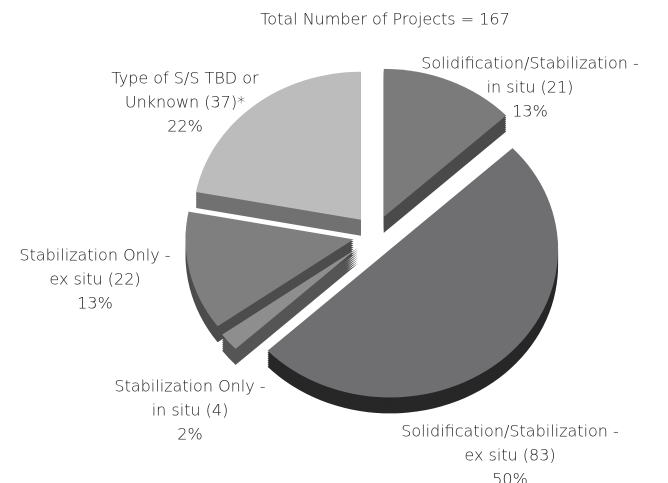 This screenshot has width=668, height=483. Describe the element at coordinates (185, 78) in the screenshot. I see `slice-label: Type of S/S TBD or` at that location.